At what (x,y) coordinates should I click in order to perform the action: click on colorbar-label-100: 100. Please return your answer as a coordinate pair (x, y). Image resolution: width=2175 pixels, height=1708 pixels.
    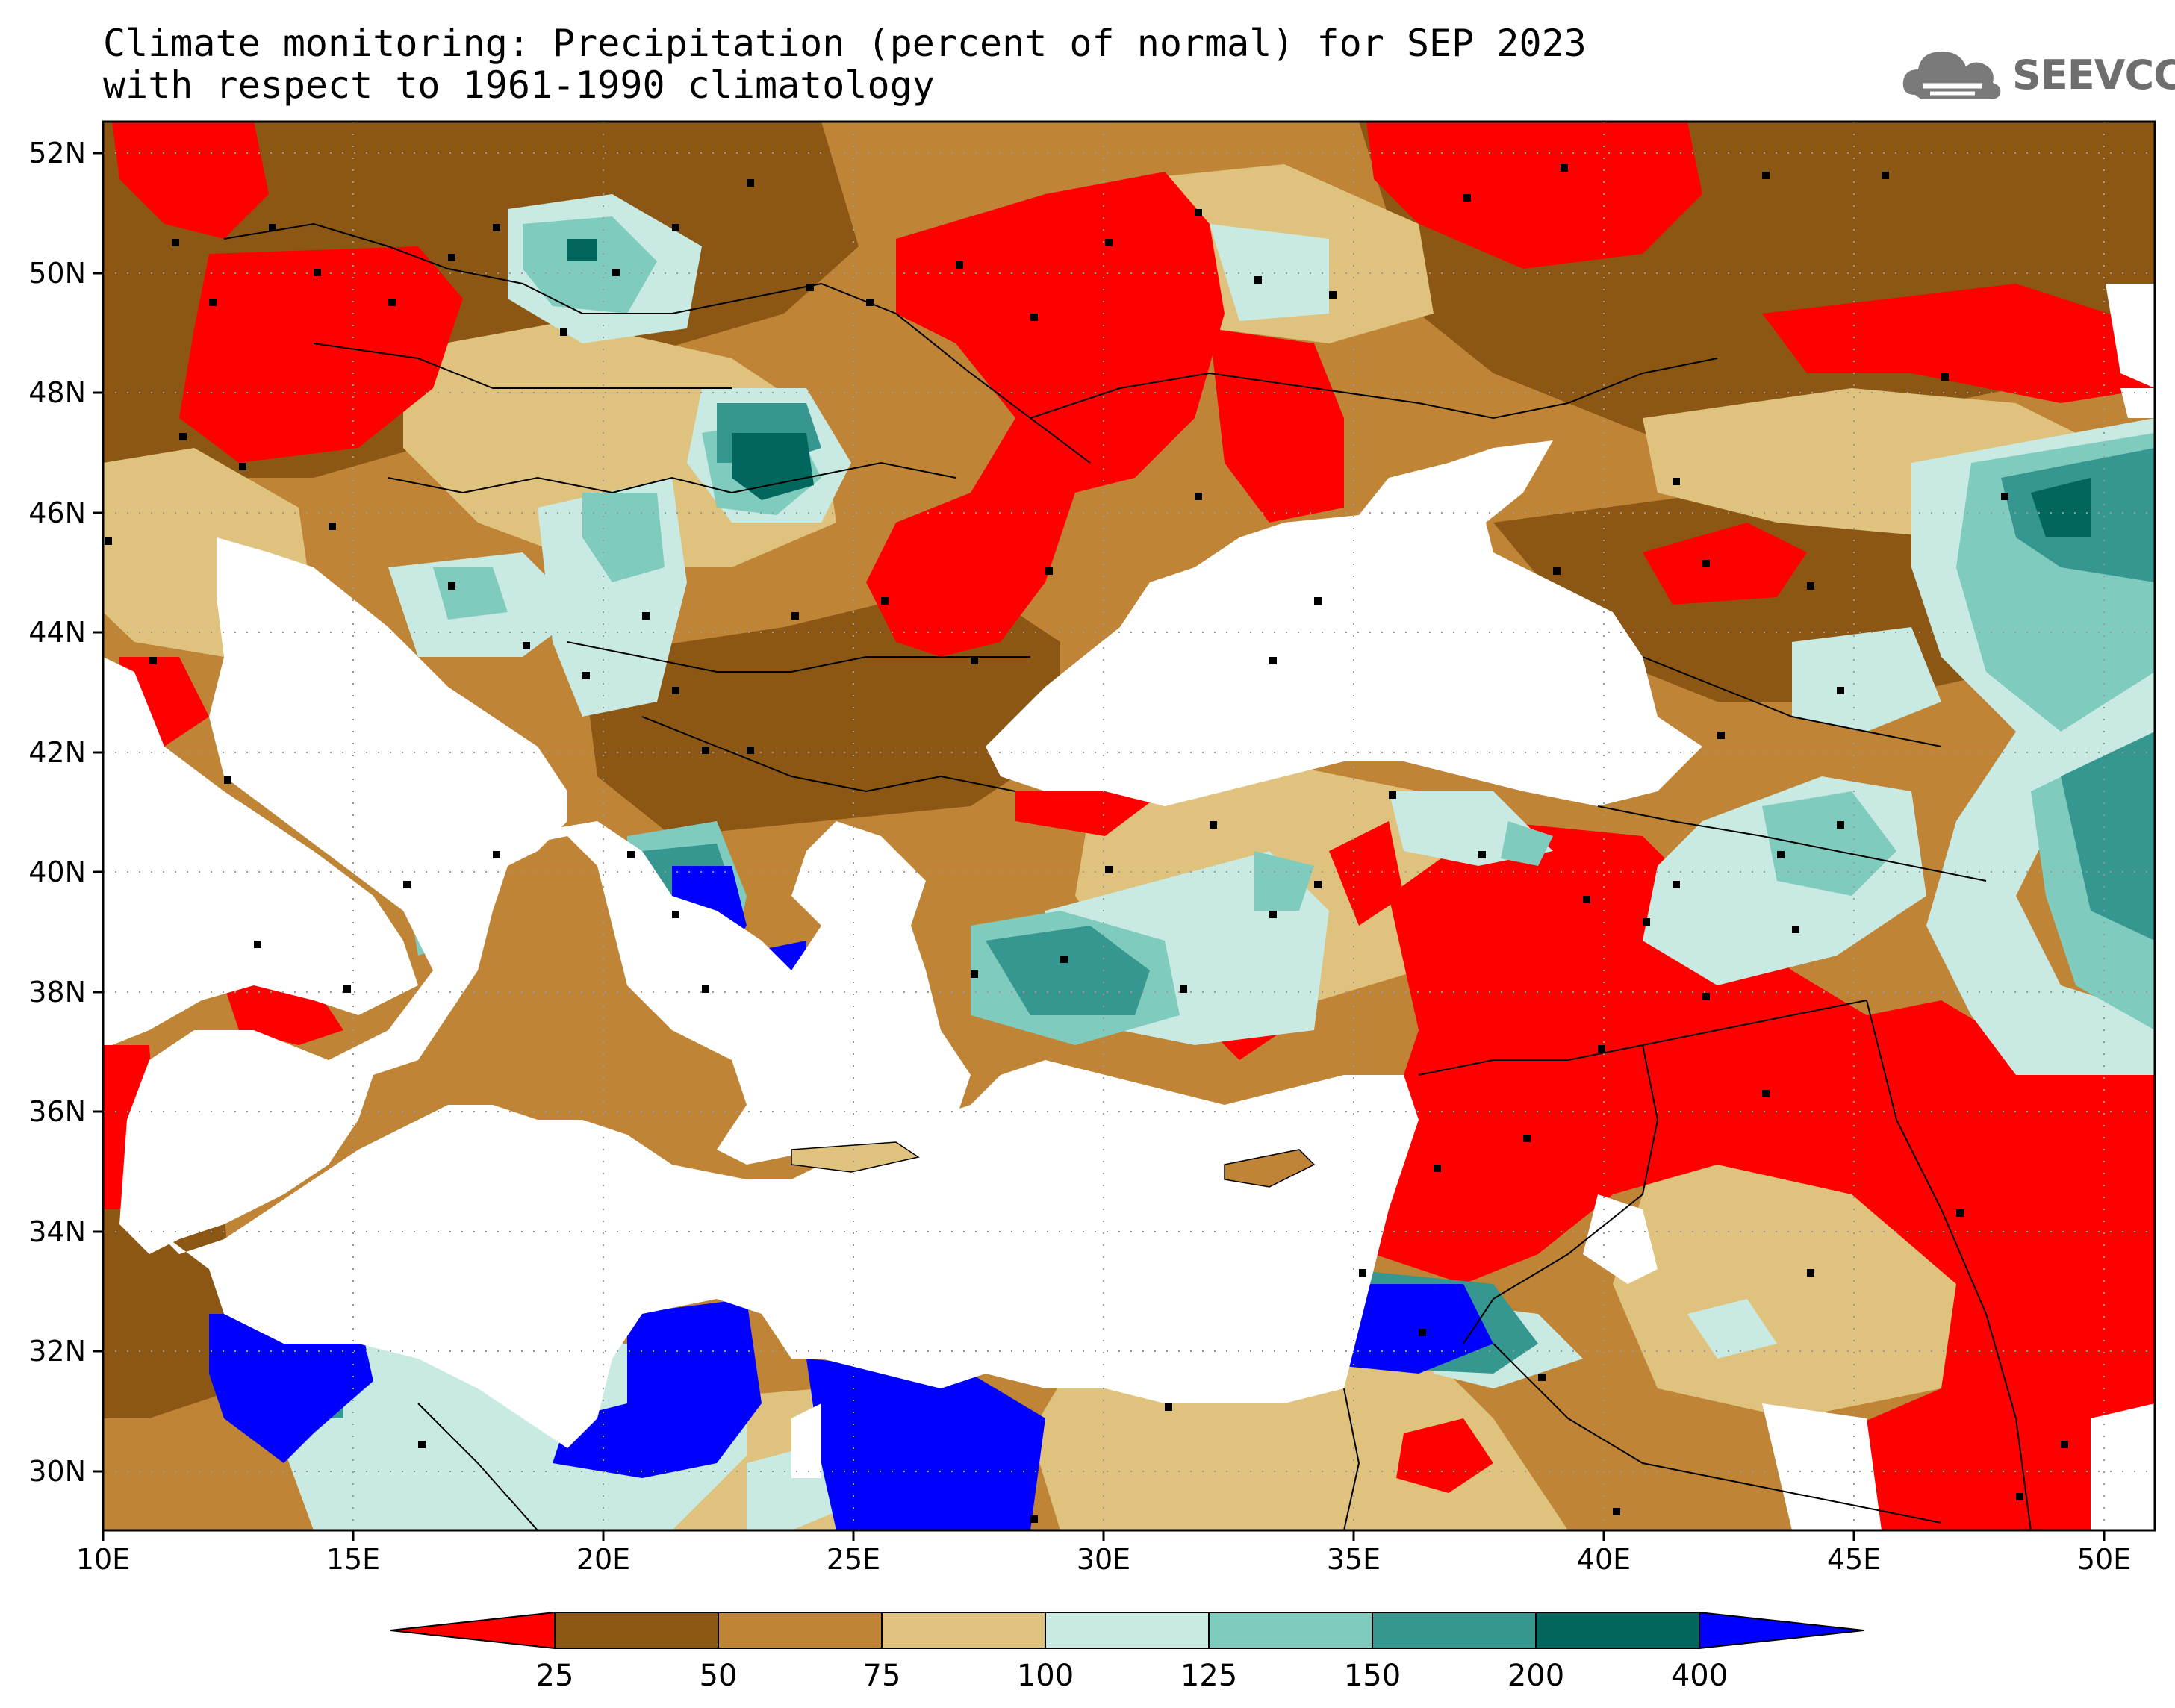
    Looking at the image, I should click on (1045, 1676).